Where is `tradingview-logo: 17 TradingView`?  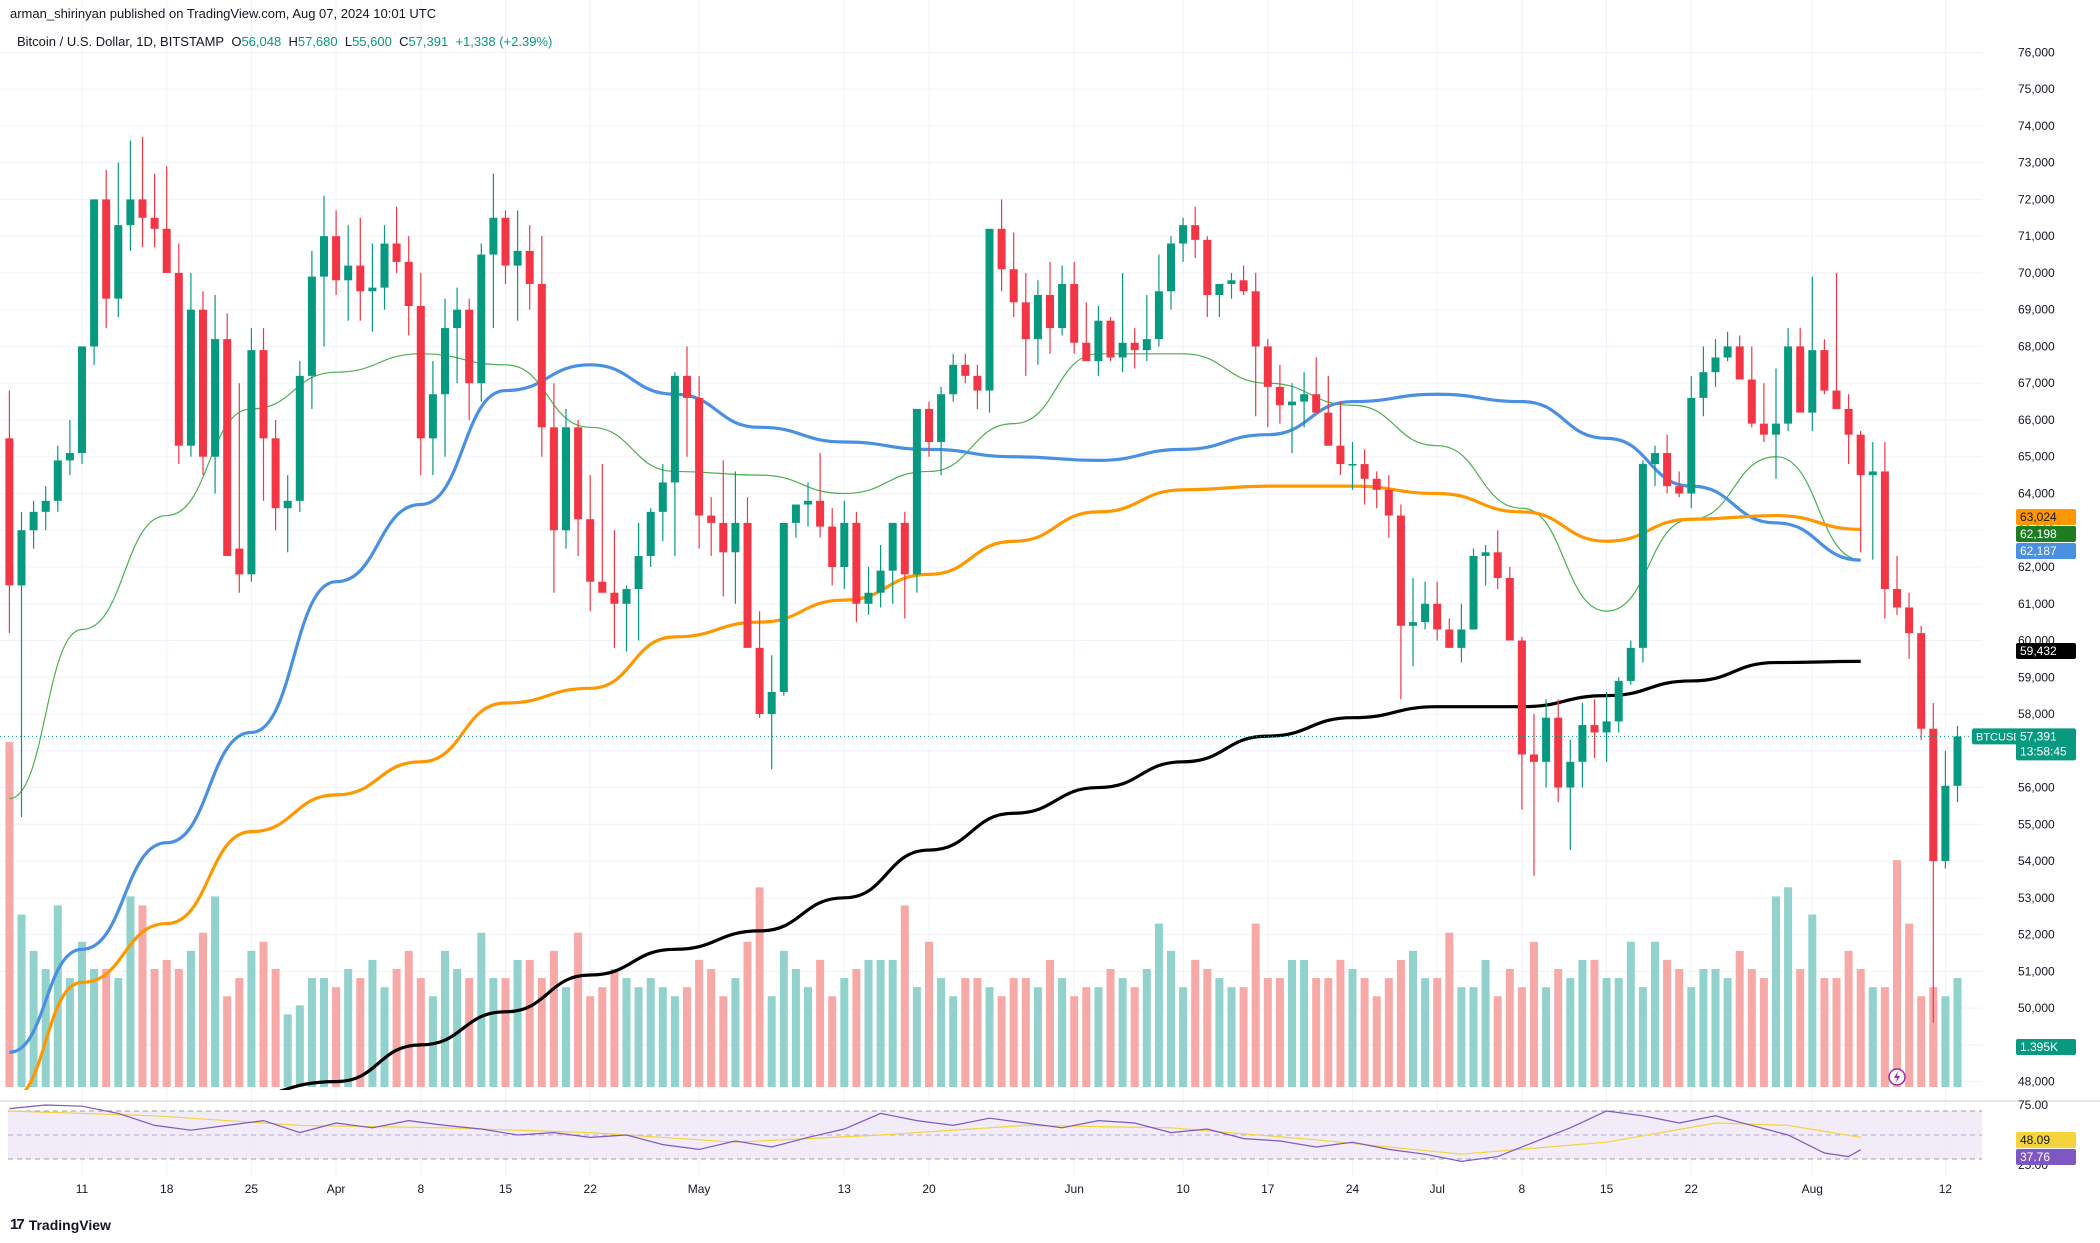 tradingview-logo: 17 TradingView is located at coordinates (60, 1224).